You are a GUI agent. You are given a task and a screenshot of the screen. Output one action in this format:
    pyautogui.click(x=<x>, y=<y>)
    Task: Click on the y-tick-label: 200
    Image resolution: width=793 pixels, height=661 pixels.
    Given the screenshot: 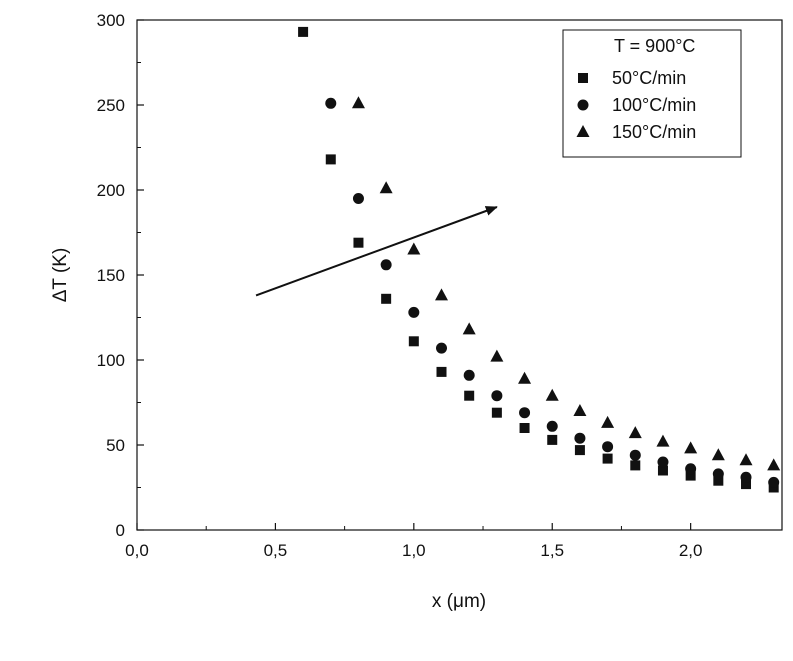 What is the action you would take?
    pyautogui.click(x=111, y=190)
    